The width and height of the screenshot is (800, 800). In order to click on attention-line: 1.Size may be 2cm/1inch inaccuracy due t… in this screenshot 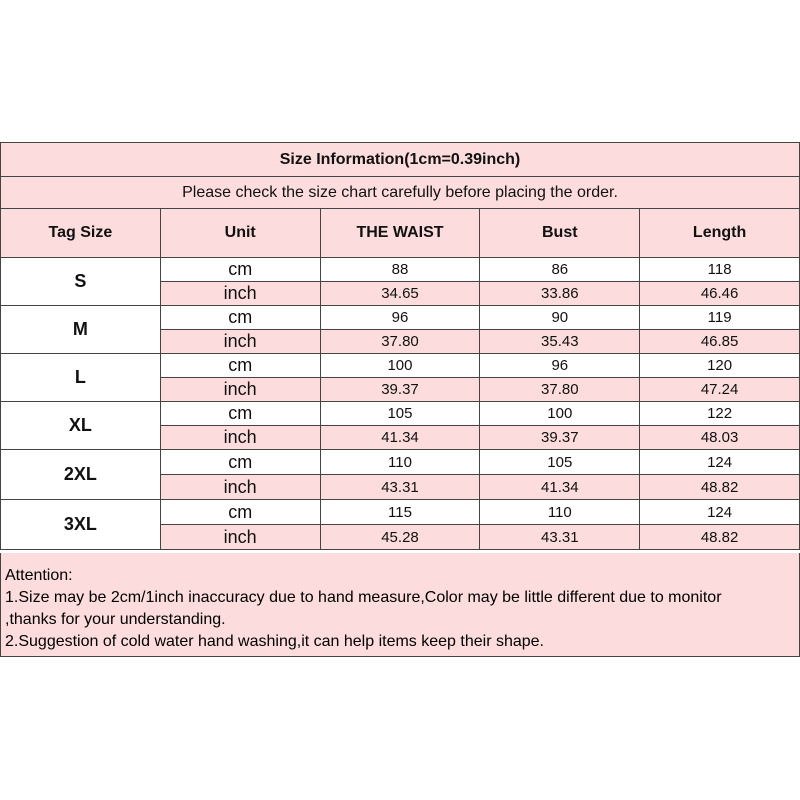, I will do `click(363, 597)`.